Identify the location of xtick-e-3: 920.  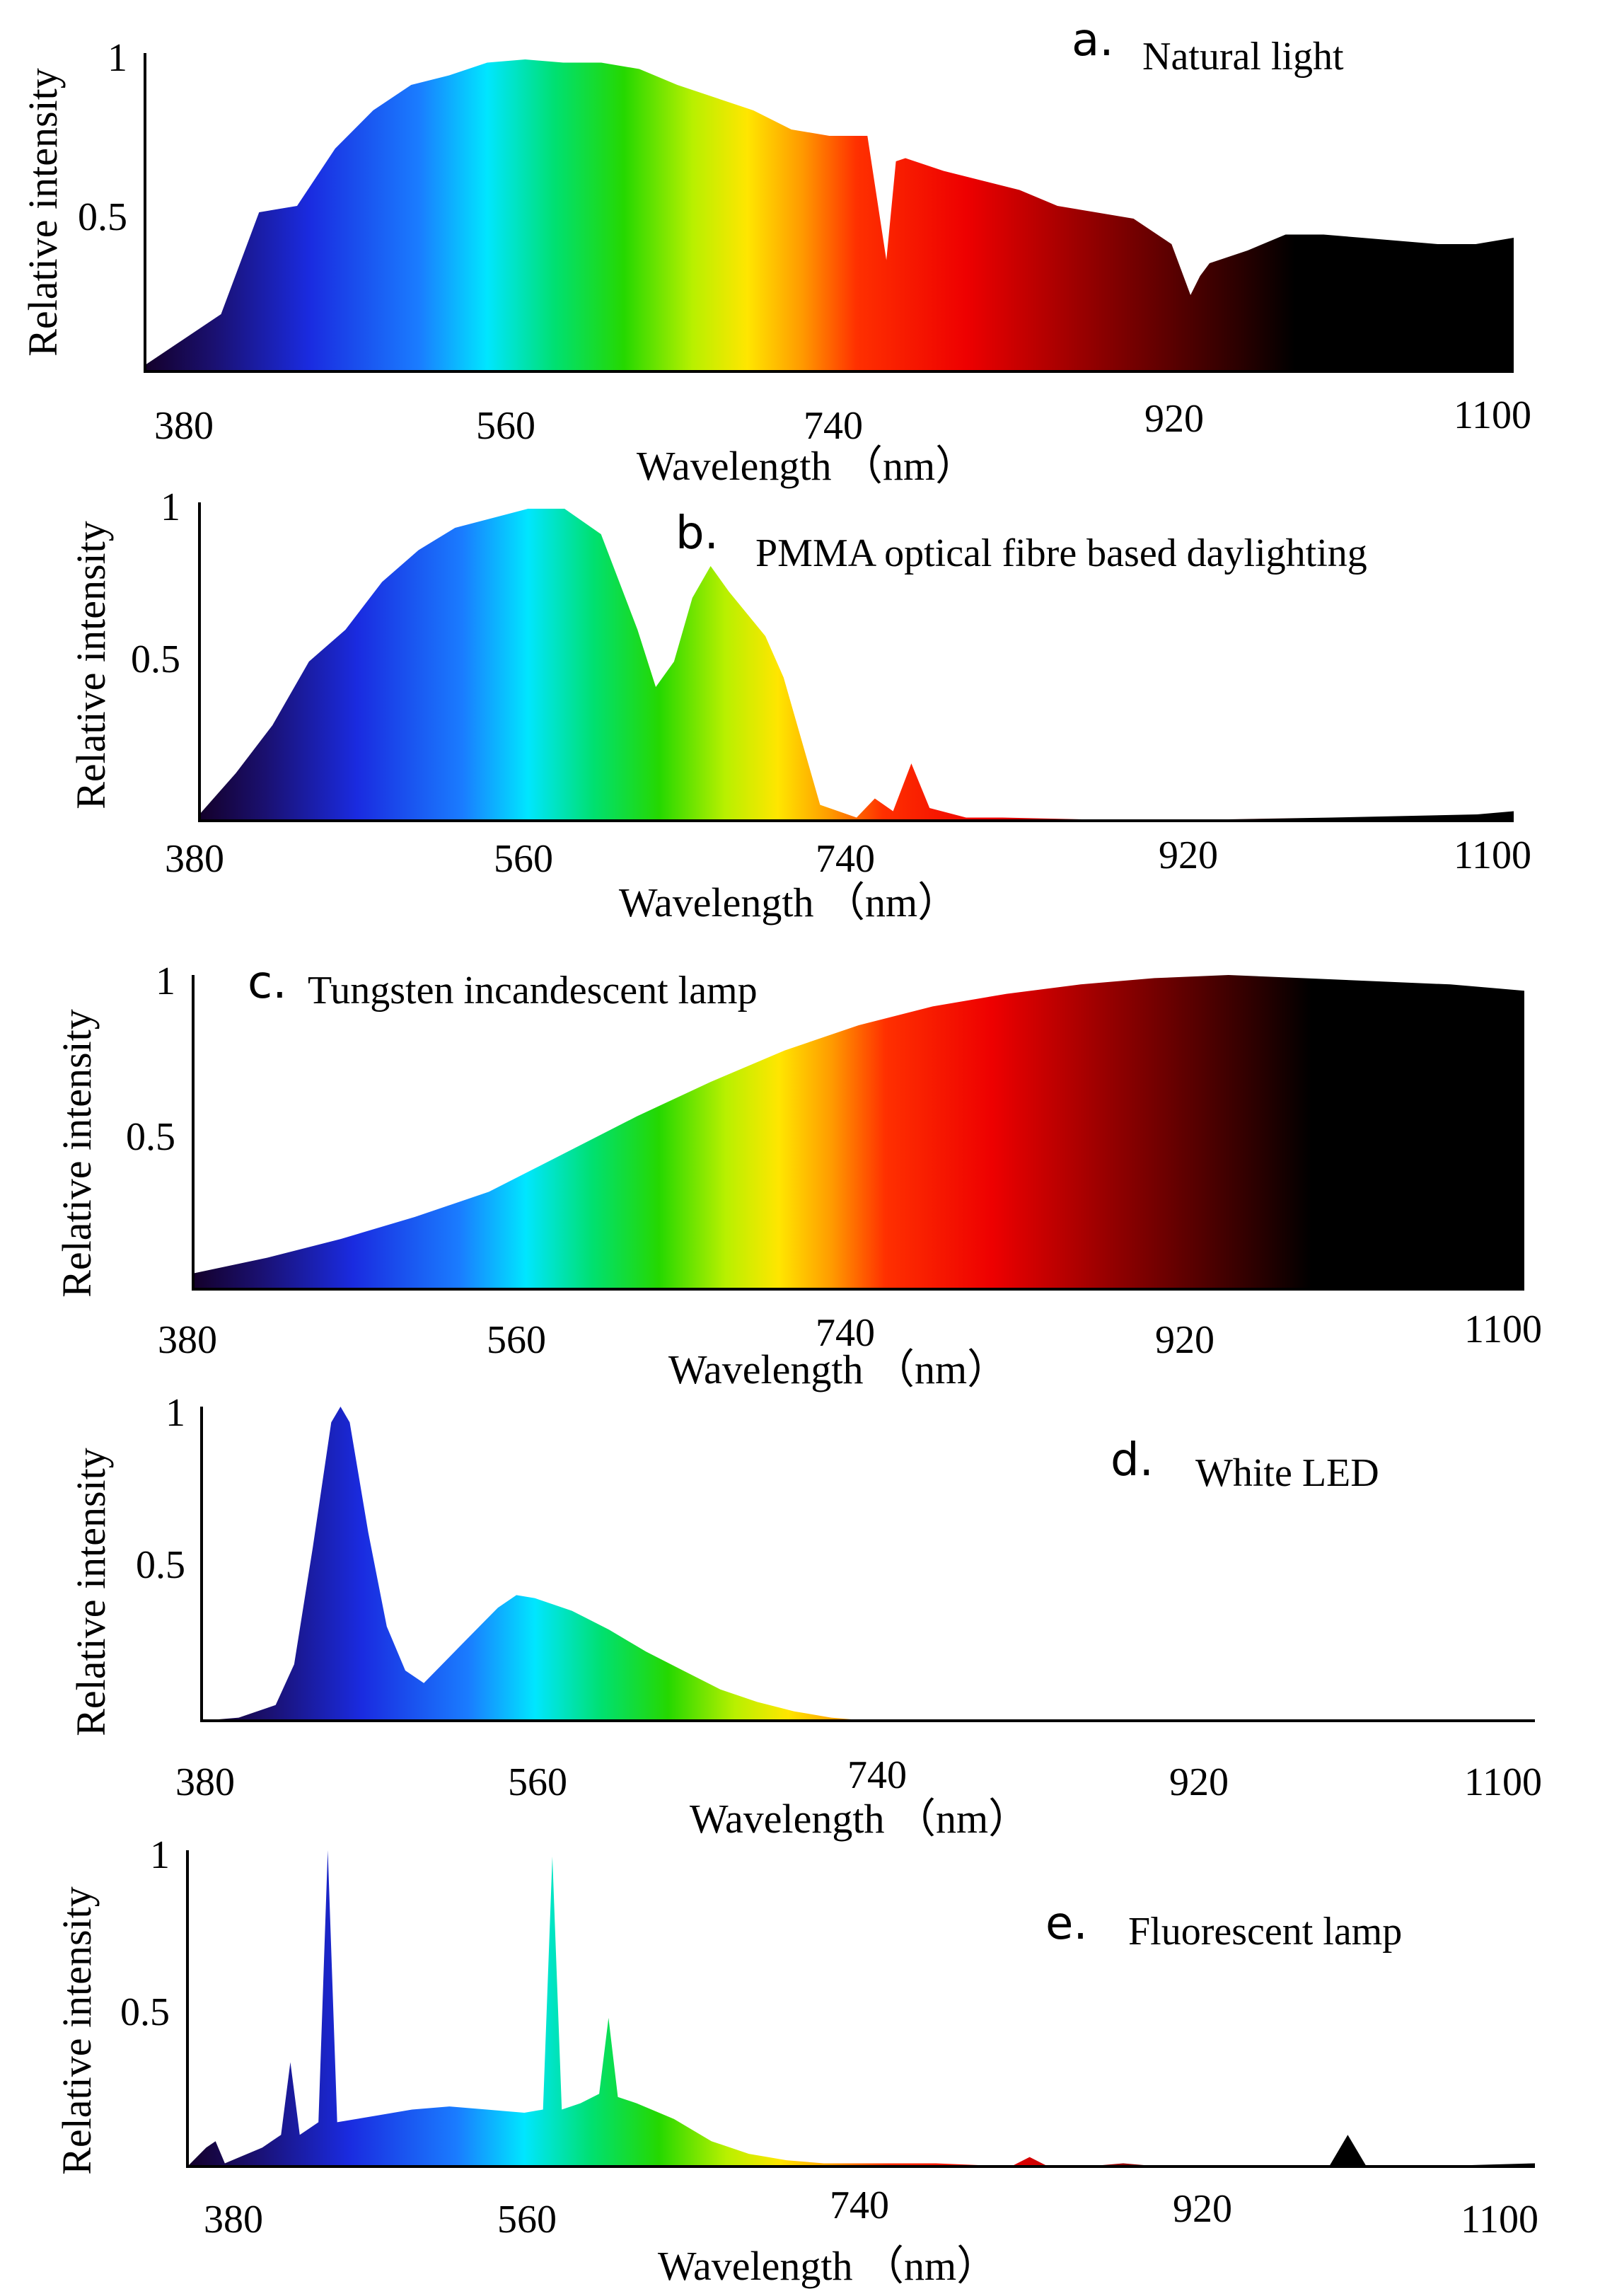
(1203, 2209).